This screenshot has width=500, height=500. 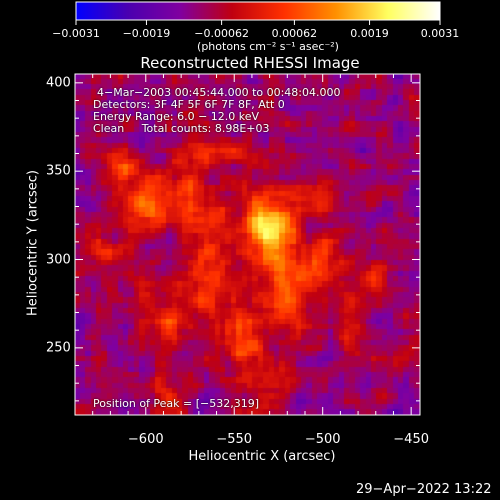 What do you see at coordinates (294, 33) in the screenshot?
I see `colorbar-tick-label: 0.00062` at bounding box center [294, 33].